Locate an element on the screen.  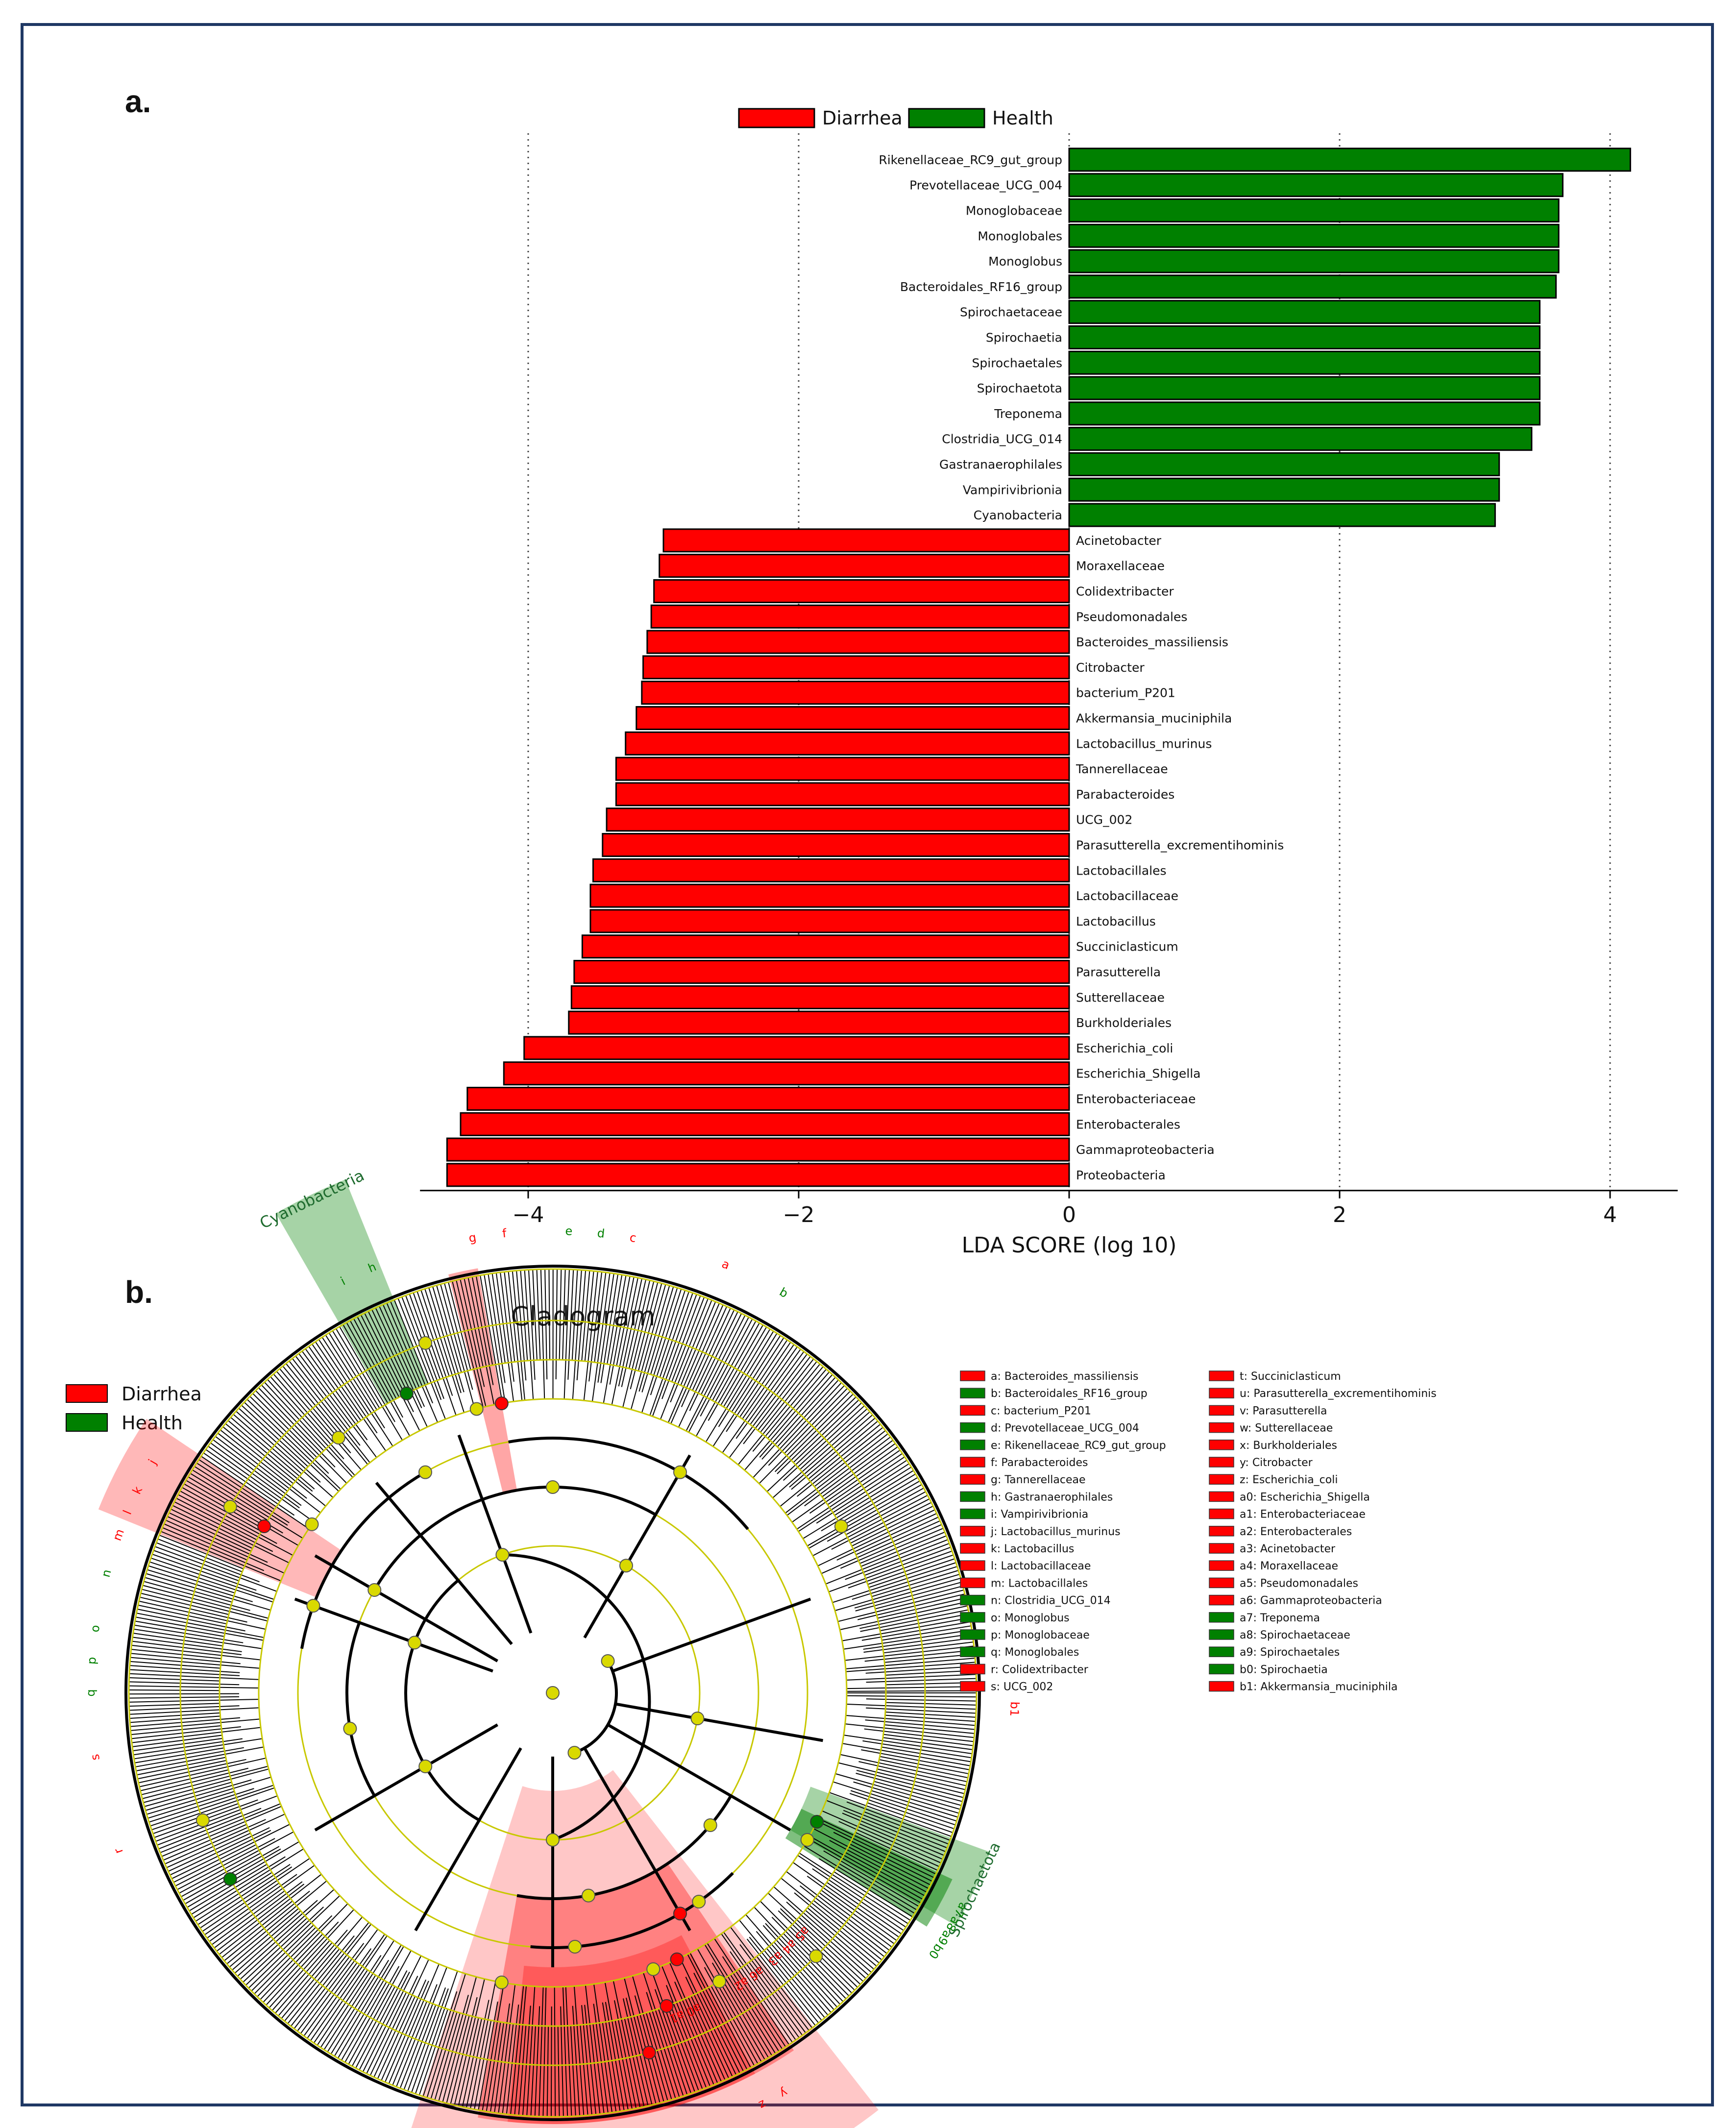
bar-label: Enterobacterales is located at coordinates (1128, 1124).